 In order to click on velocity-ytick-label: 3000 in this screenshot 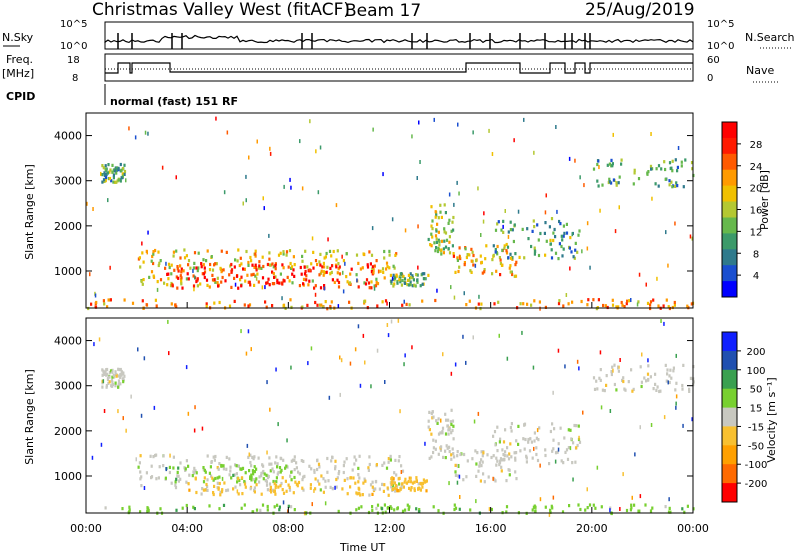, I will do `click(68, 386)`.